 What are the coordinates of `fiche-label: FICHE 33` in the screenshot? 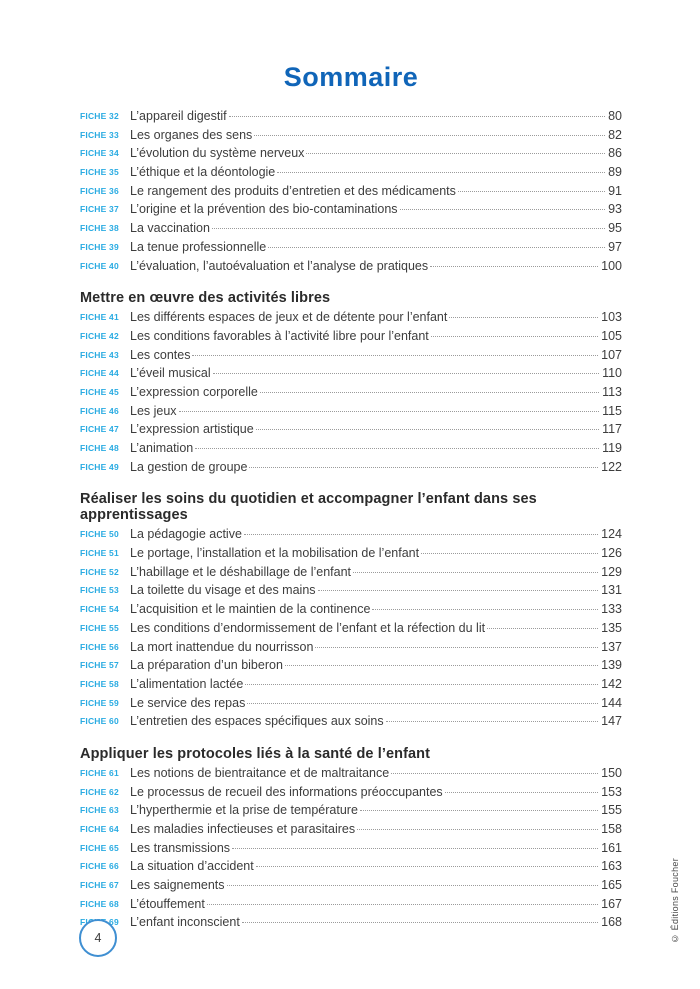 It's located at (99, 134).